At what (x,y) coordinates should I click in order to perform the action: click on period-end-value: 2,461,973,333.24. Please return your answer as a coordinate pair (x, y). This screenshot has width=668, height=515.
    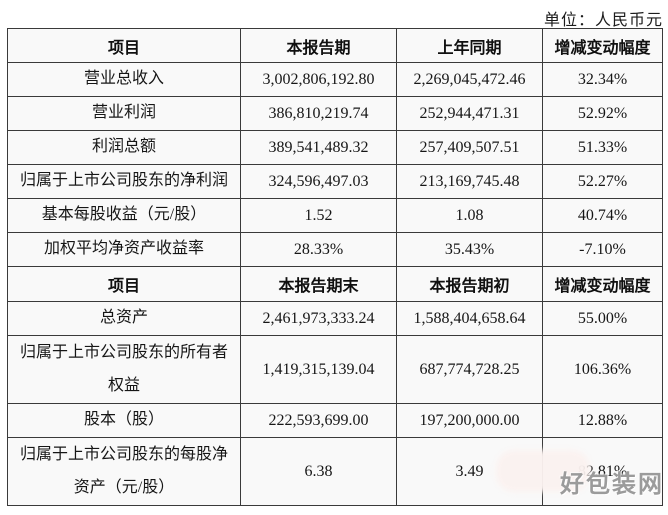
    Looking at the image, I should click on (318, 318).